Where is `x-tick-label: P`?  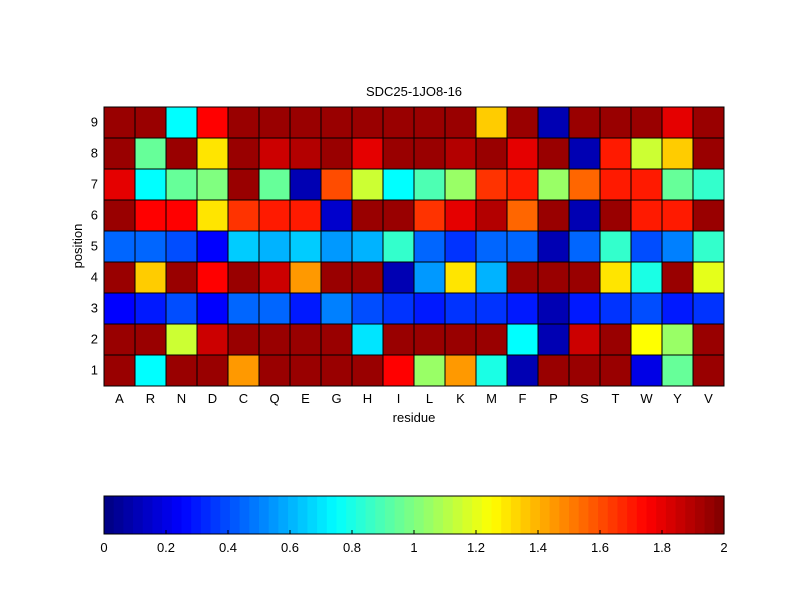 x-tick-label: P is located at coordinates (553, 398).